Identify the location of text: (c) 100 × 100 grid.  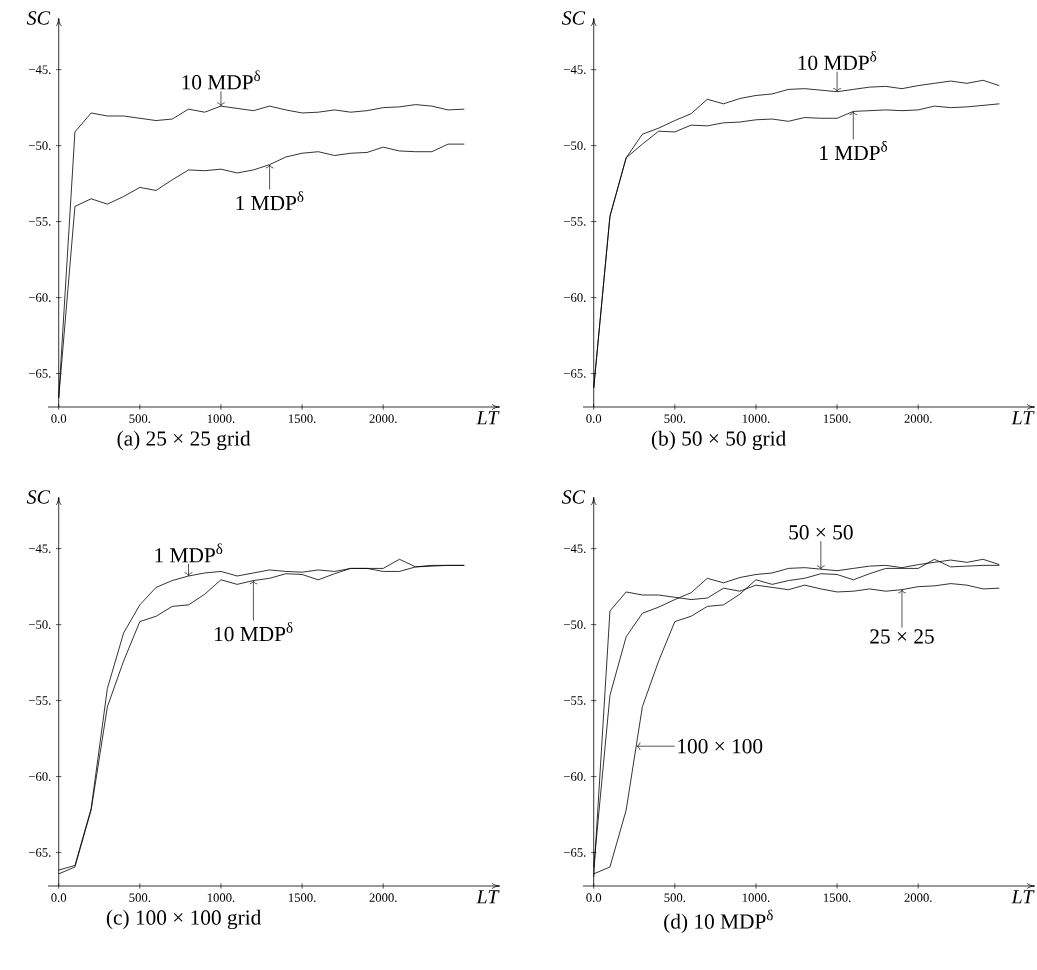
(184, 919).